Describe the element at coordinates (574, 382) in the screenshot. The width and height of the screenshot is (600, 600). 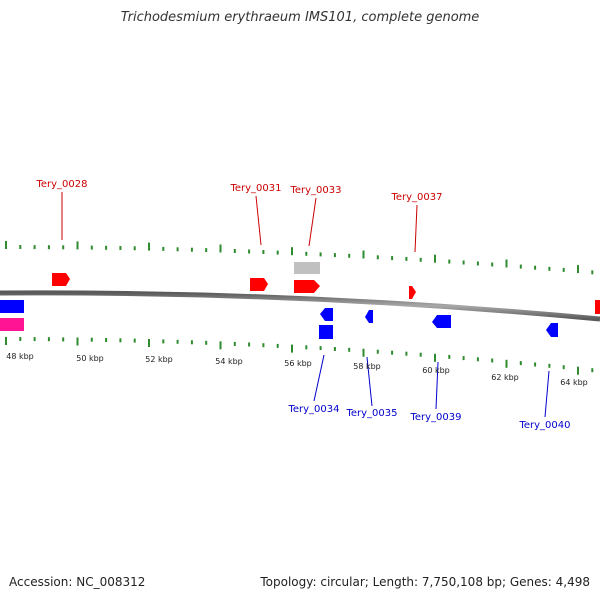
I see `kbp-label-64: 64 kbp` at that location.